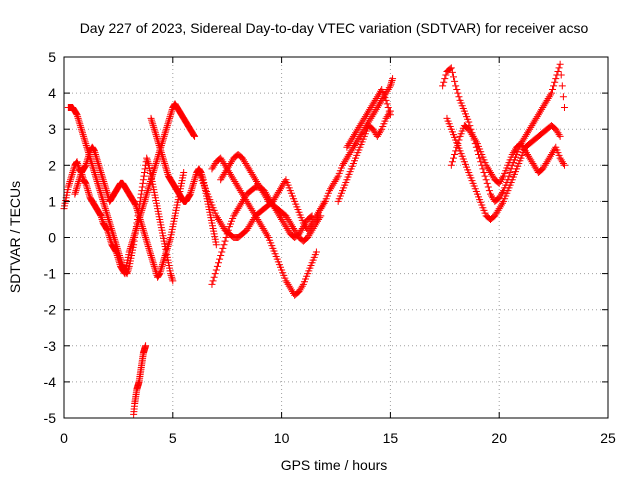  I want to click on y-tick-label: -1, so click(50, 274).